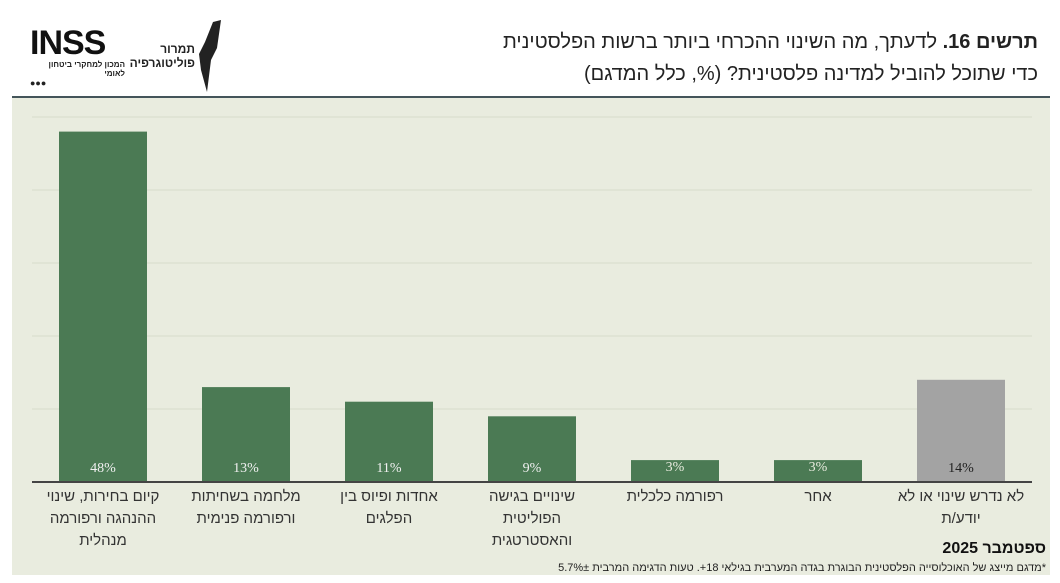 This screenshot has width=1060, height=583. What do you see at coordinates (388, 468) in the screenshot?
I see `data-label: 11%` at bounding box center [388, 468].